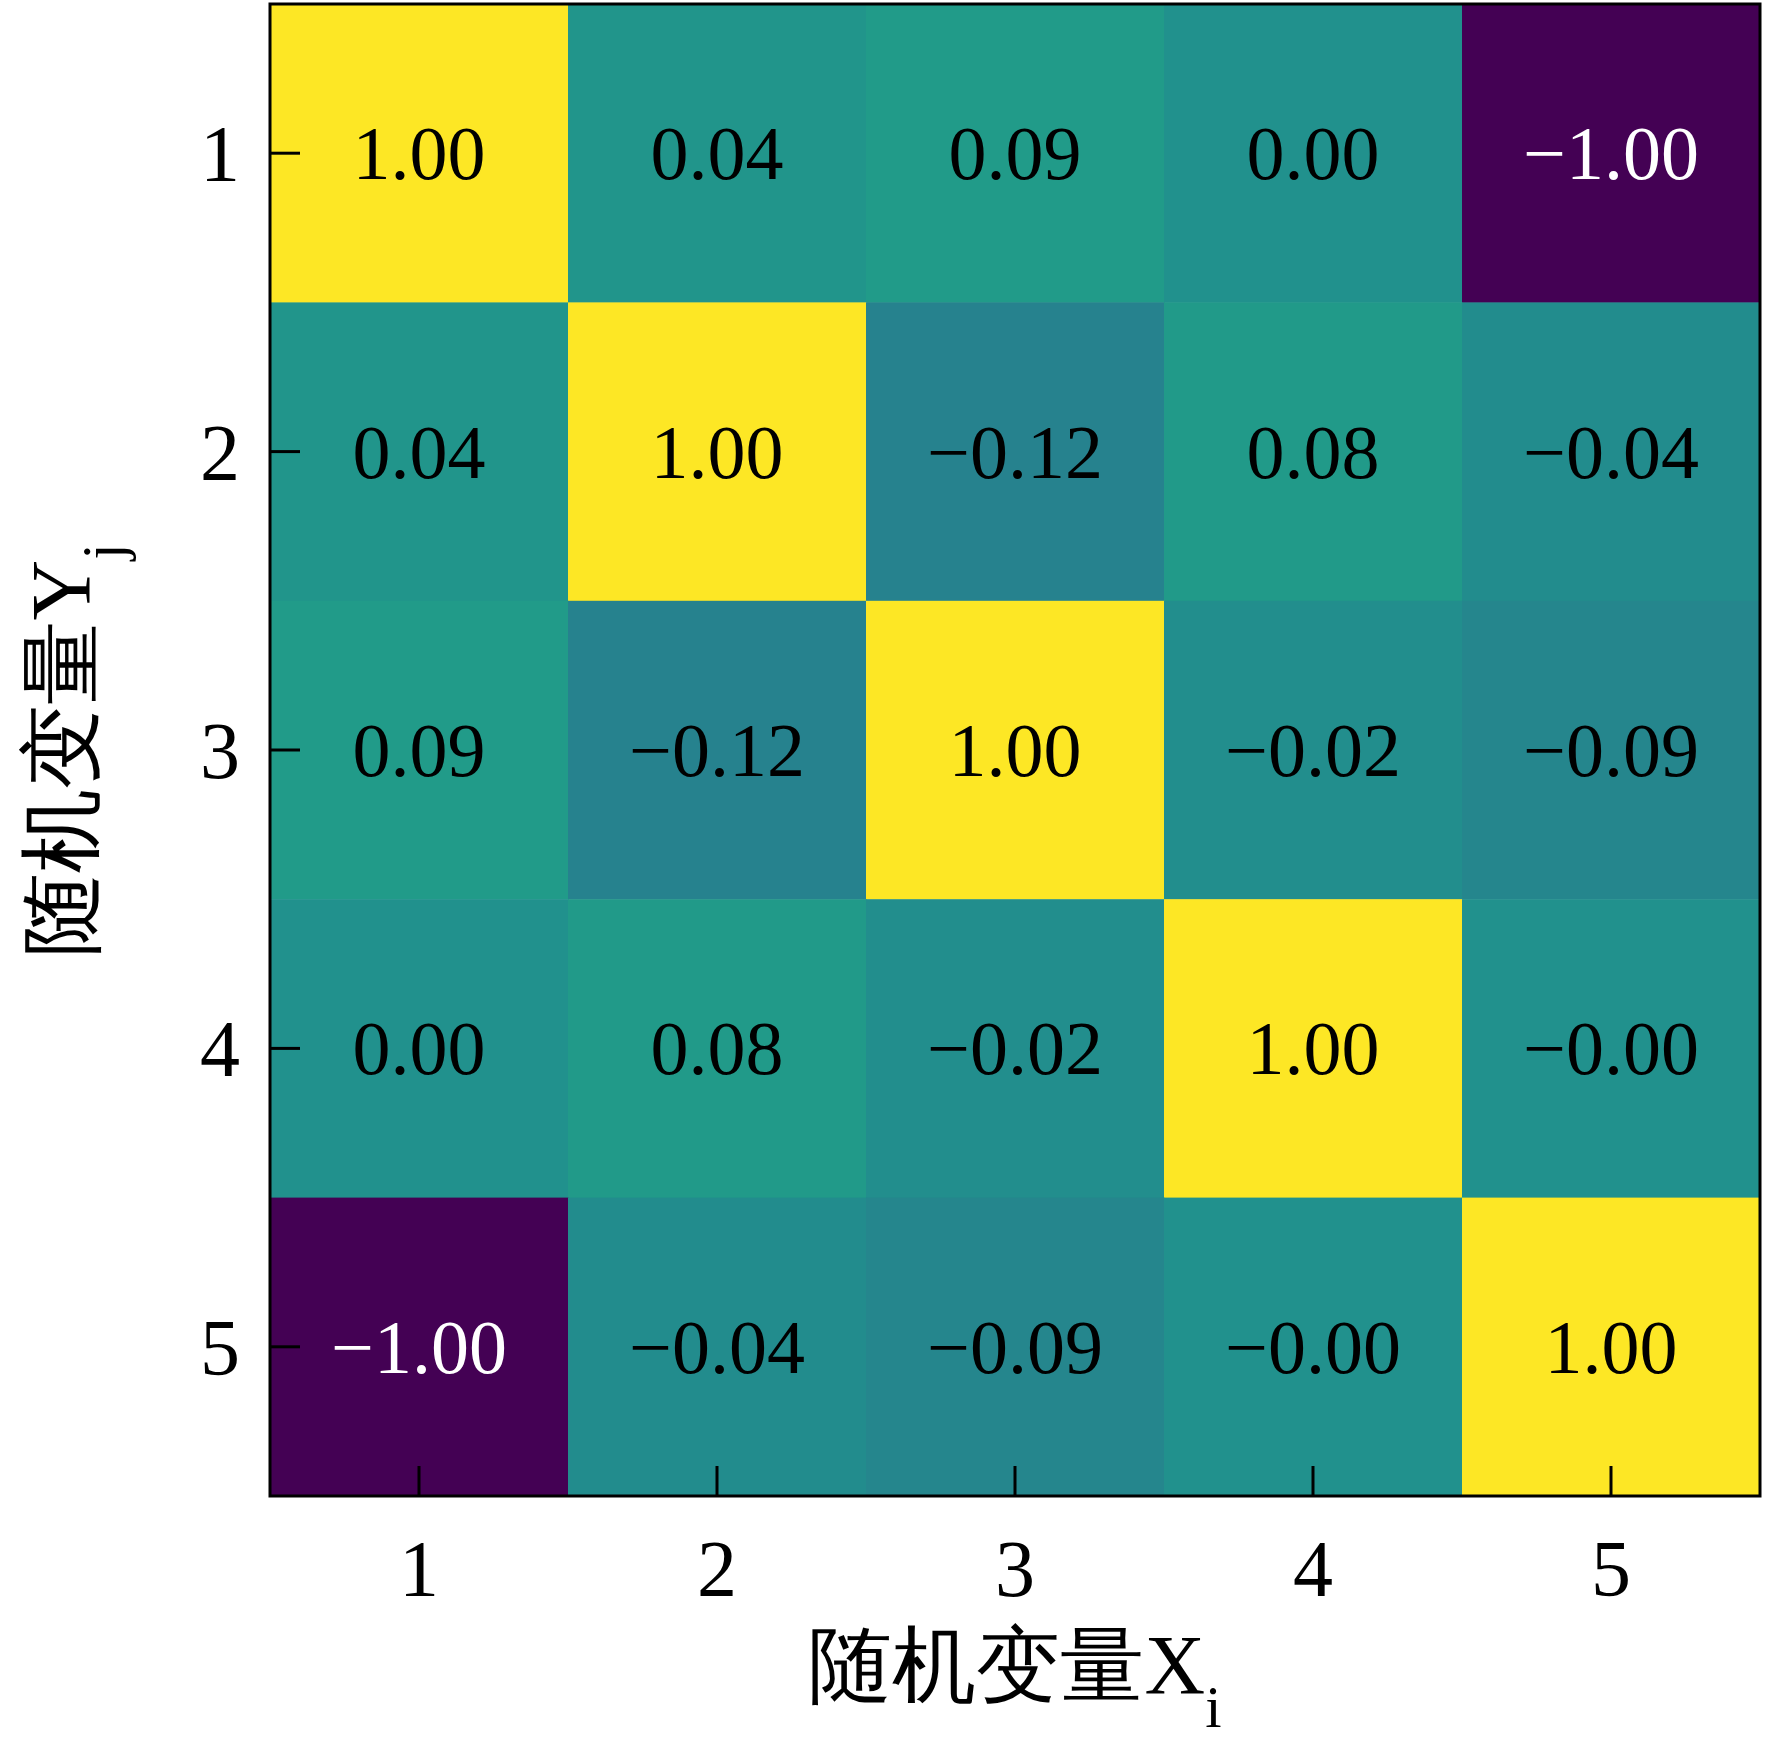 The image size is (1766, 1749). What do you see at coordinates (1015, 1569) in the screenshot?
I see `x-tick-label: 3` at bounding box center [1015, 1569].